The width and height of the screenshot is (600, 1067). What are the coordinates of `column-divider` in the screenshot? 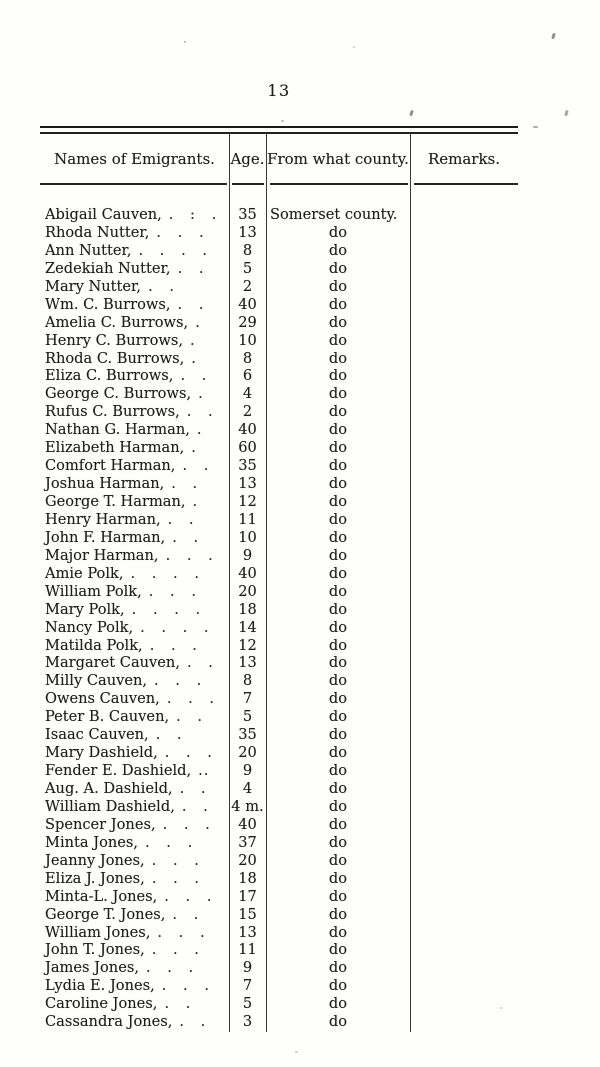 It's located at (267, 583).